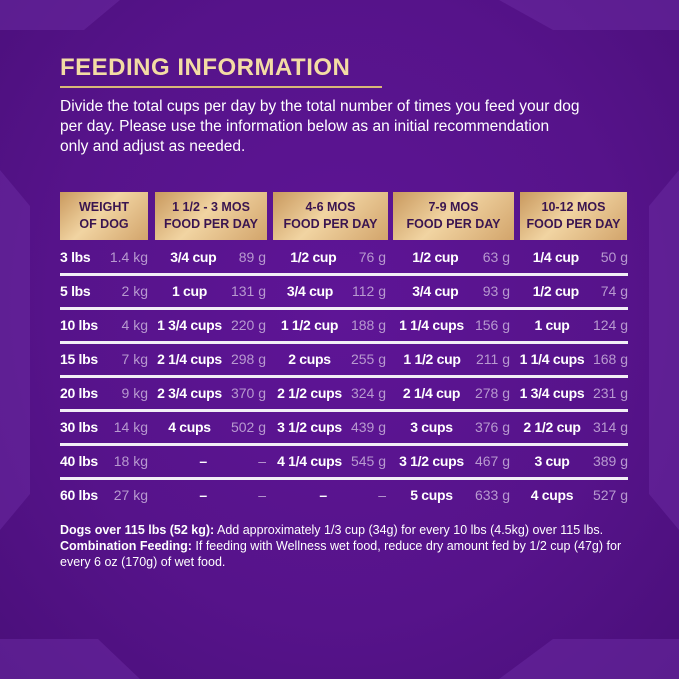  What do you see at coordinates (368, 393) in the screenshot?
I see `grams-value: 324 g` at bounding box center [368, 393].